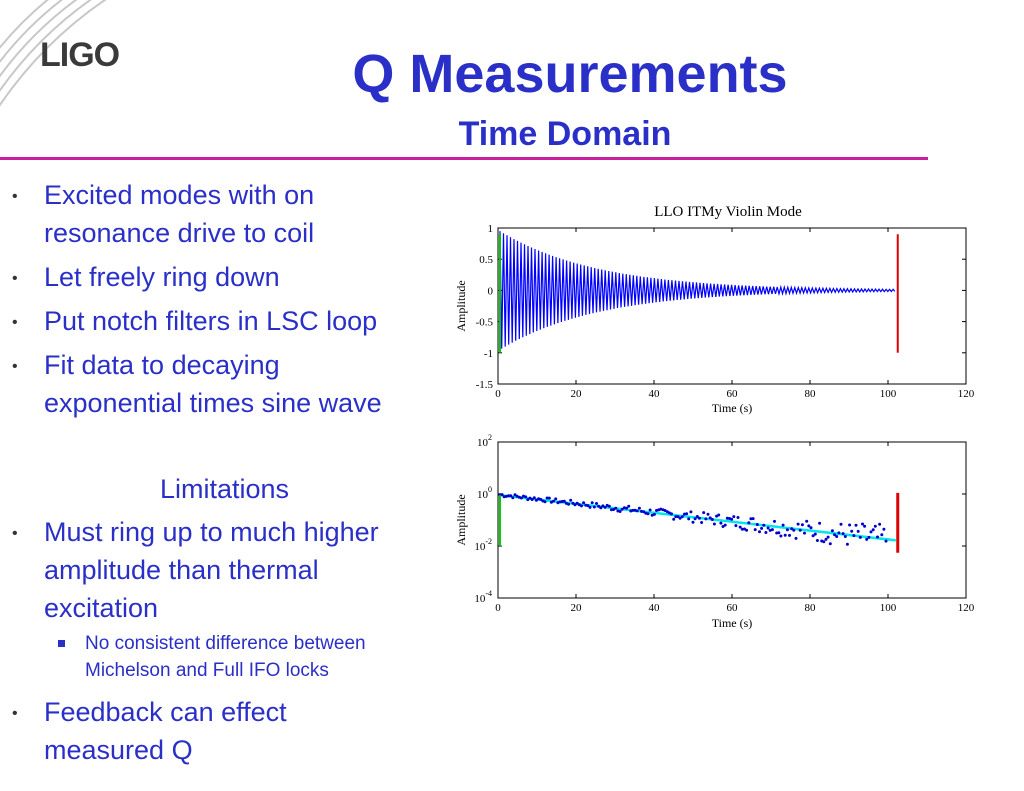 The height and width of the screenshot is (791, 1024). I want to click on y-tick-labels: 1 0.5 0 -0.5 -1 -1.5, so click(485, 307).